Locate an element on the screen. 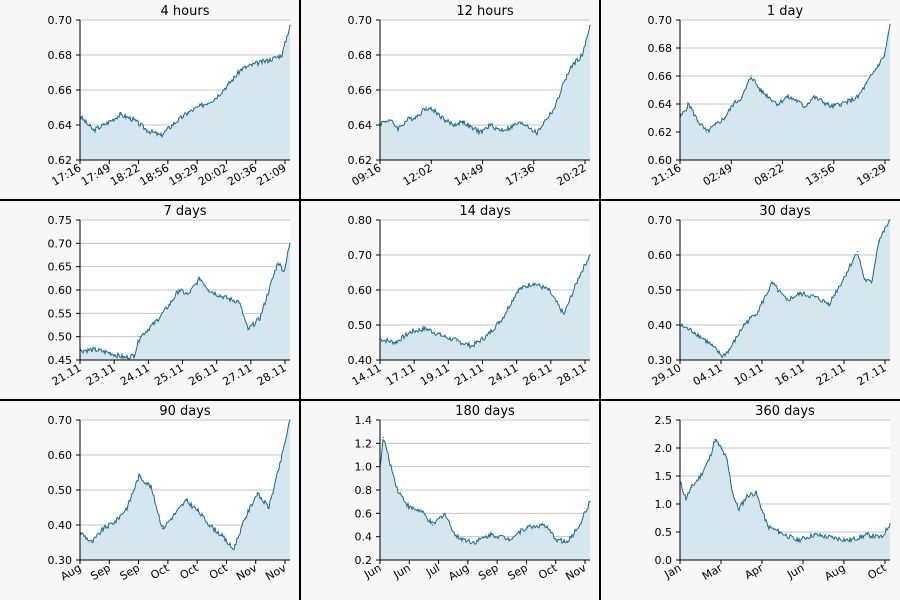 Image resolution: width=900 pixels, height=604 pixels. x-tick-label: 16.11 is located at coordinates (790, 374).